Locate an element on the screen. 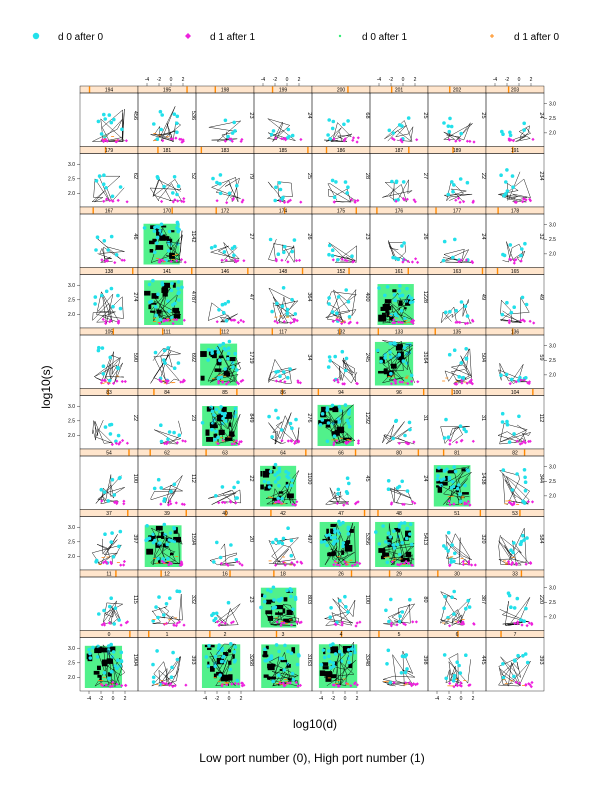 This screenshot has height=792, width=612. panel-id-label: 185 is located at coordinates (283, 151).